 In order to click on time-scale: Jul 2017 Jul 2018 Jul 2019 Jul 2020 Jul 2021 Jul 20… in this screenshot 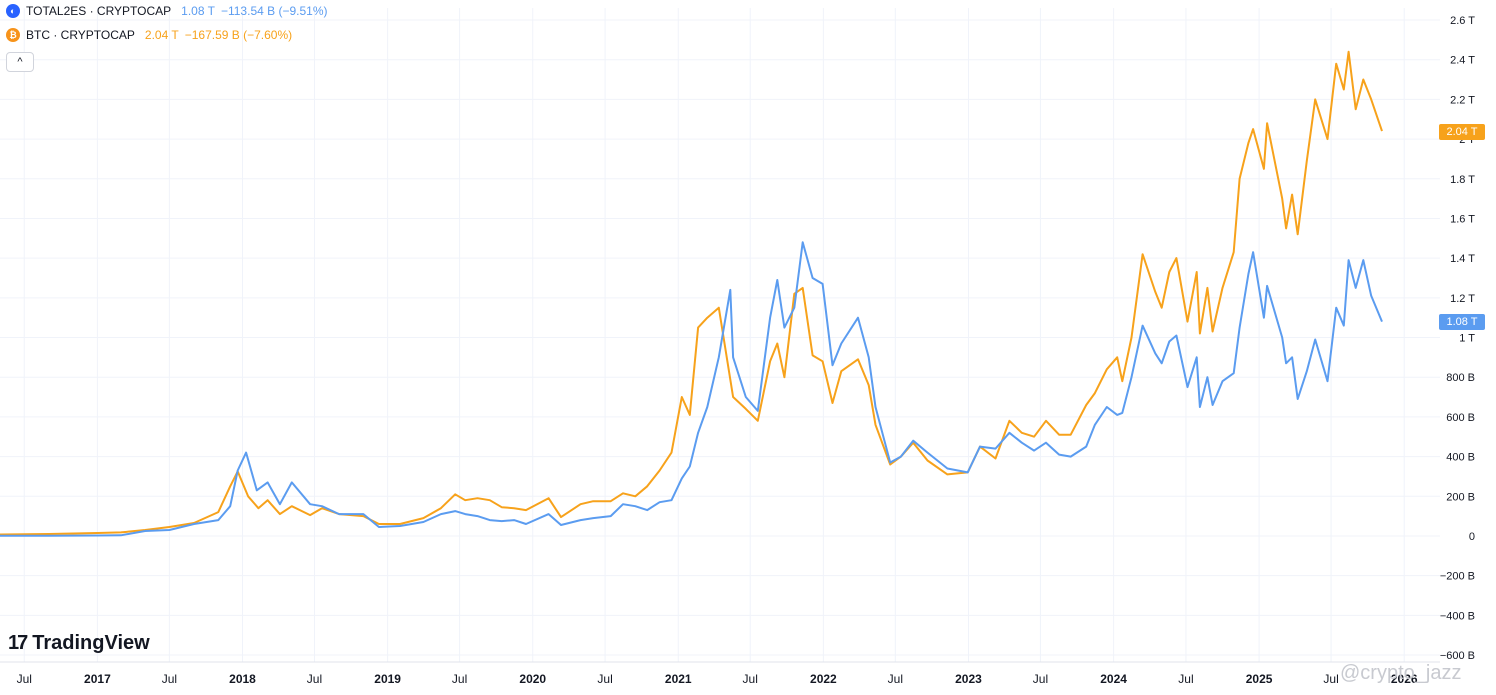, I will do `click(717, 679)`.